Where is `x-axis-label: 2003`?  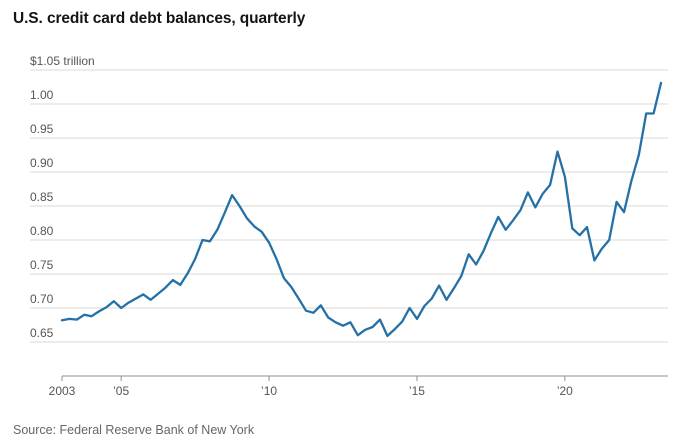 x-axis-label: 2003 is located at coordinates (62, 391).